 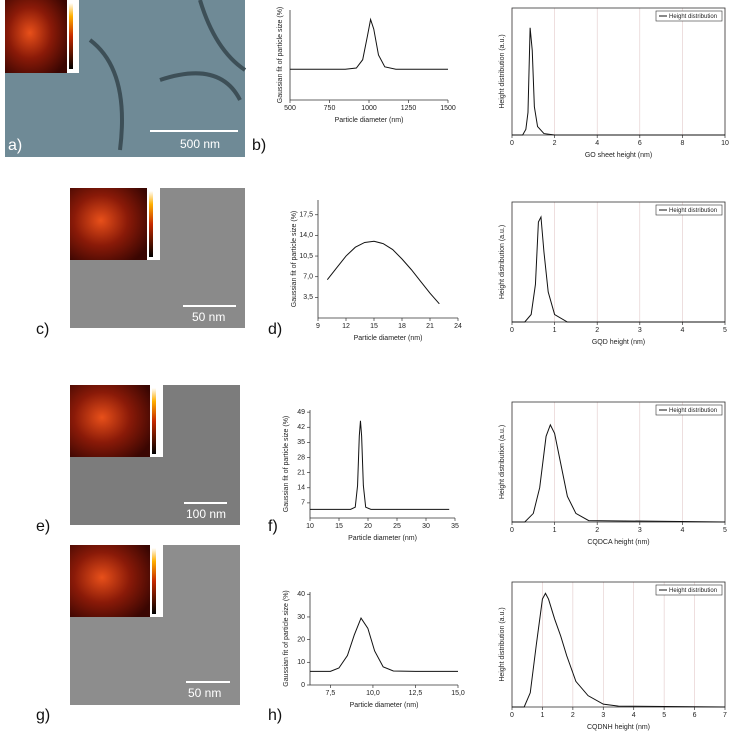 I want to click on x-tick-label: 1000, so click(x=369, y=108).